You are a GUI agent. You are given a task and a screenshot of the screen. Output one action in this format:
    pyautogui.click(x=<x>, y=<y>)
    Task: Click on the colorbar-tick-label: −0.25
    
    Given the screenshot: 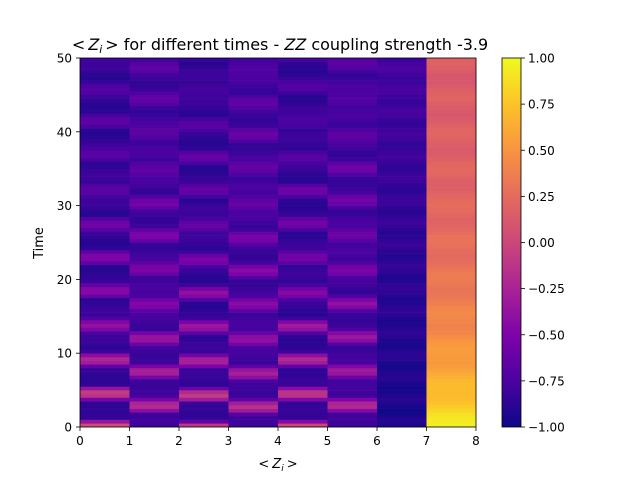 What is the action you would take?
    pyautogui.click(x=546, y=289)
    